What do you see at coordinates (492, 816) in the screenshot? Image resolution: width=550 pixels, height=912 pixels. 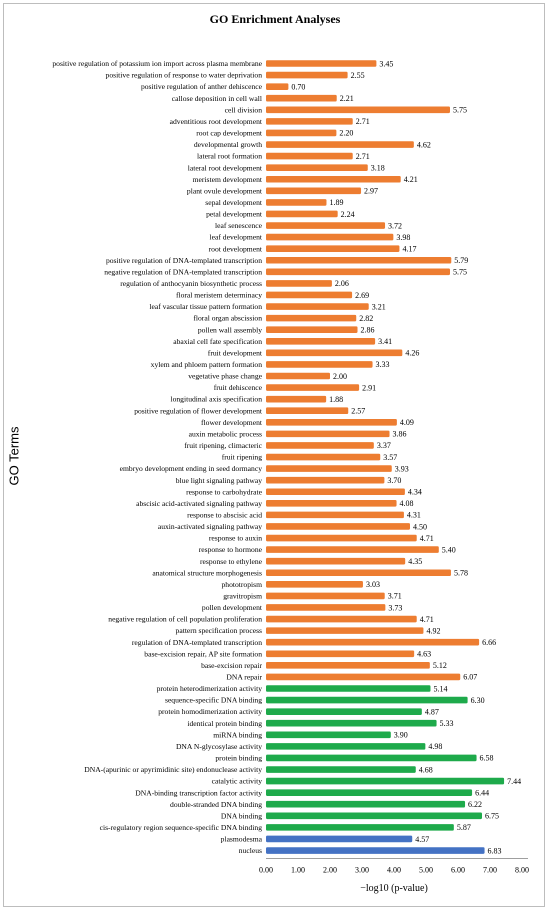 I see `value-label: 6.75` at bounding box center [492, 816].